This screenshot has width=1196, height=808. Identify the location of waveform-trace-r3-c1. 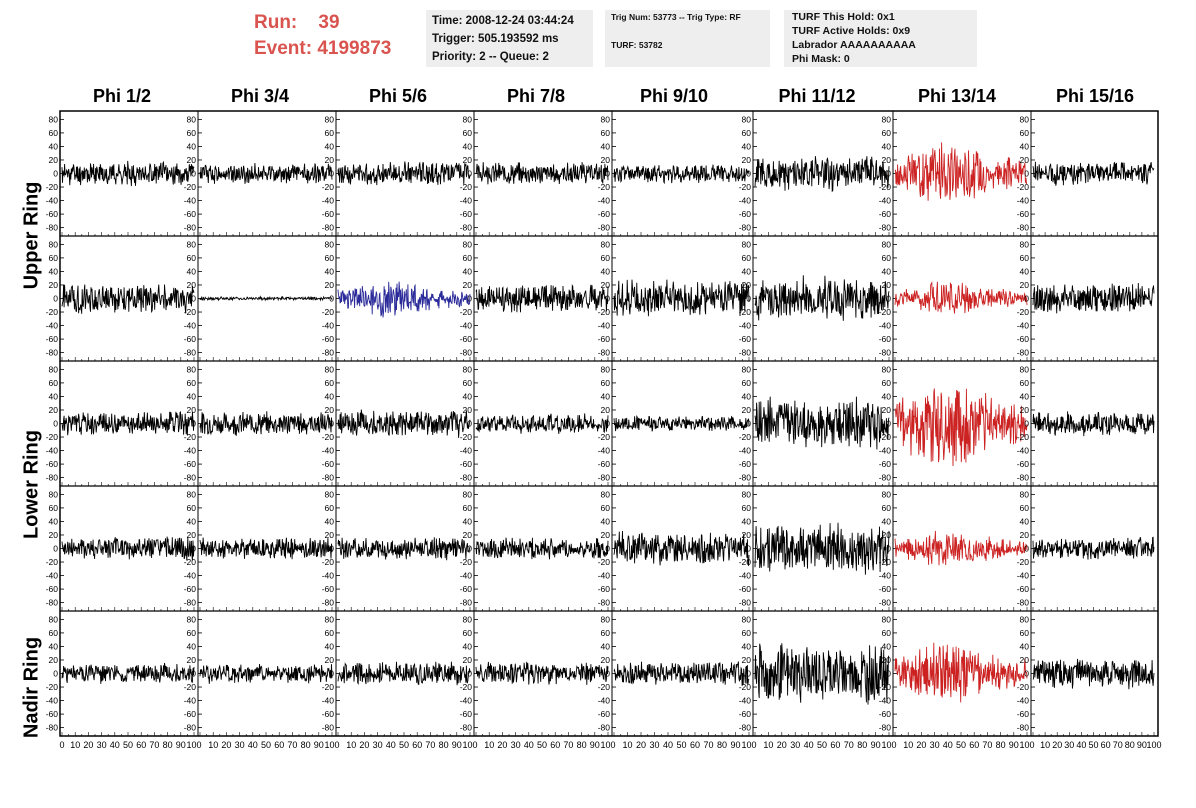
(266, 548).